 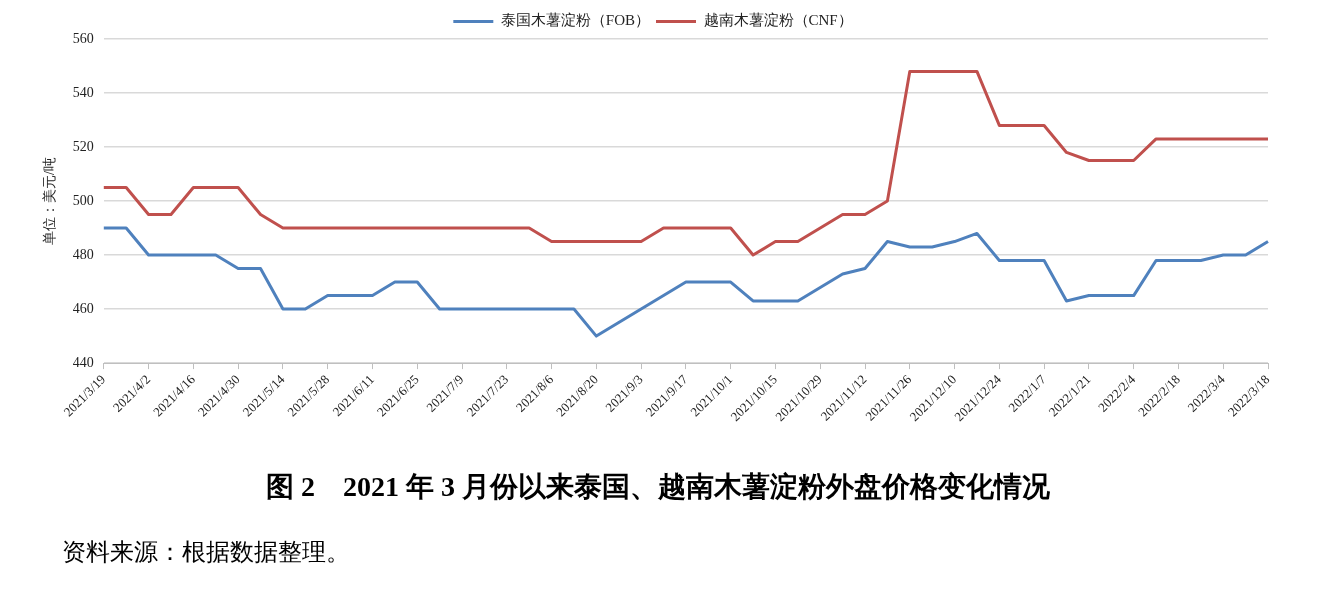 What do you see at coordinates (575, 20) in the screenshot?
I see `legend-label: 泰国木薯淀粉（FOB）` at bounding box center [575, 20].